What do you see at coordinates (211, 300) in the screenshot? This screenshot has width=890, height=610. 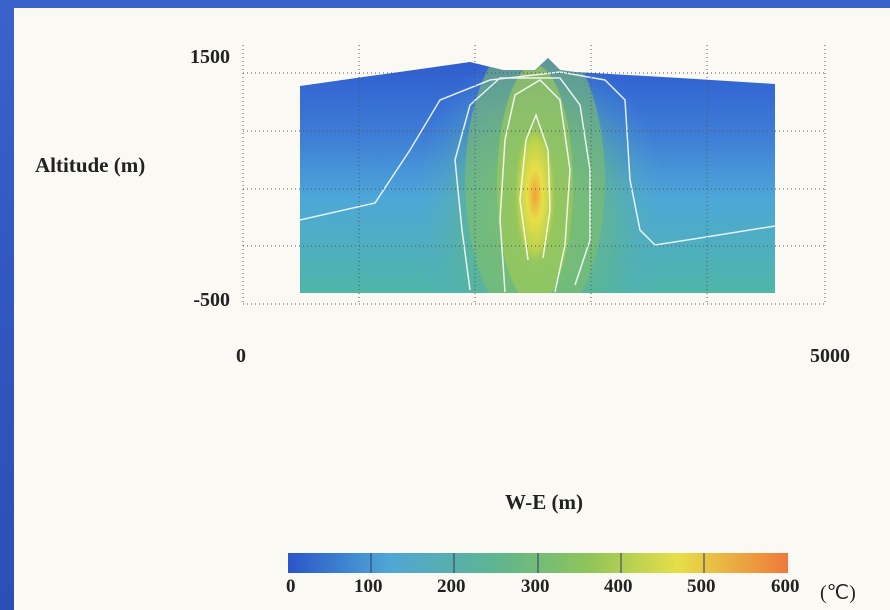 I see `y-tick-label: -500` at bounding box center [211, 300].